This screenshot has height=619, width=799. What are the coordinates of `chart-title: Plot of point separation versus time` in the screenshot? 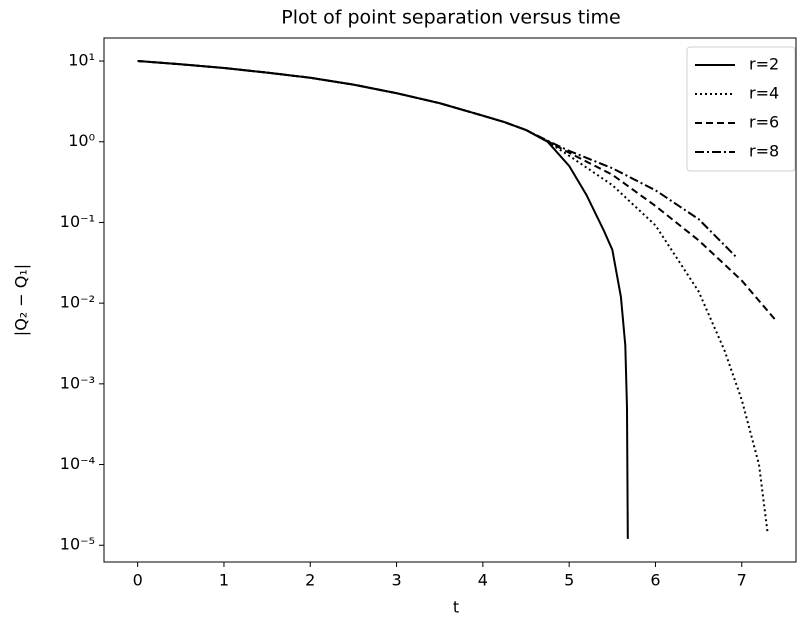 It's located at (450, 18).